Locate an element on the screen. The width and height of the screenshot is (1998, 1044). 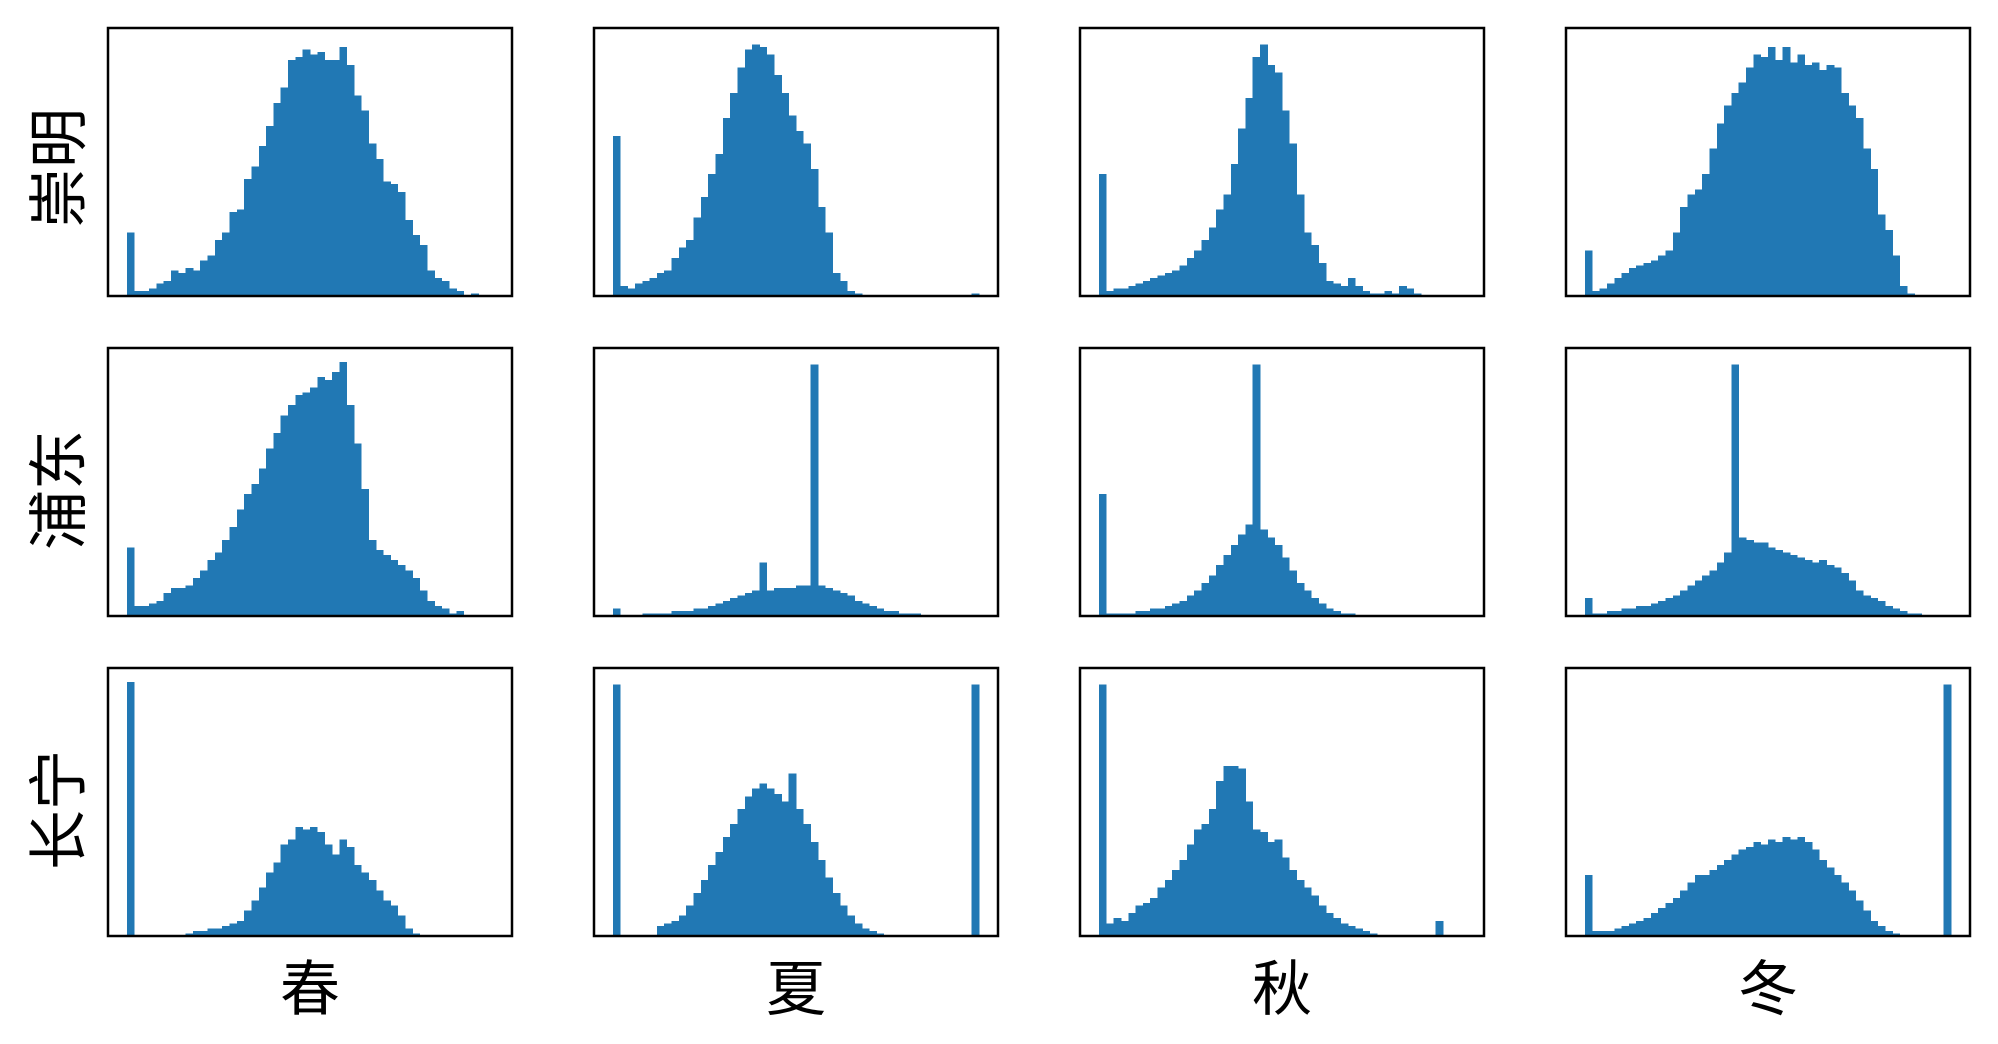
column-label-winter: 冬 is located at coordinates (1768, 990).